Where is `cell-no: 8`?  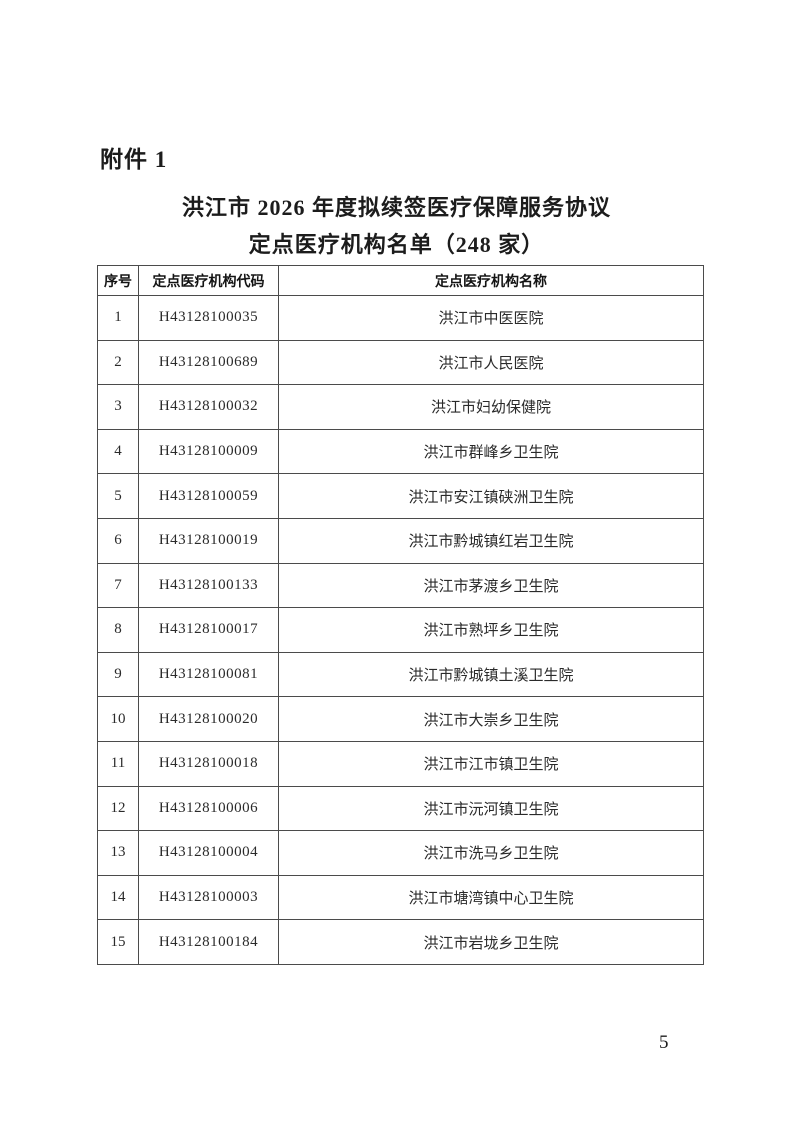
cell-no: 8 is located at coordinates (118, 630).